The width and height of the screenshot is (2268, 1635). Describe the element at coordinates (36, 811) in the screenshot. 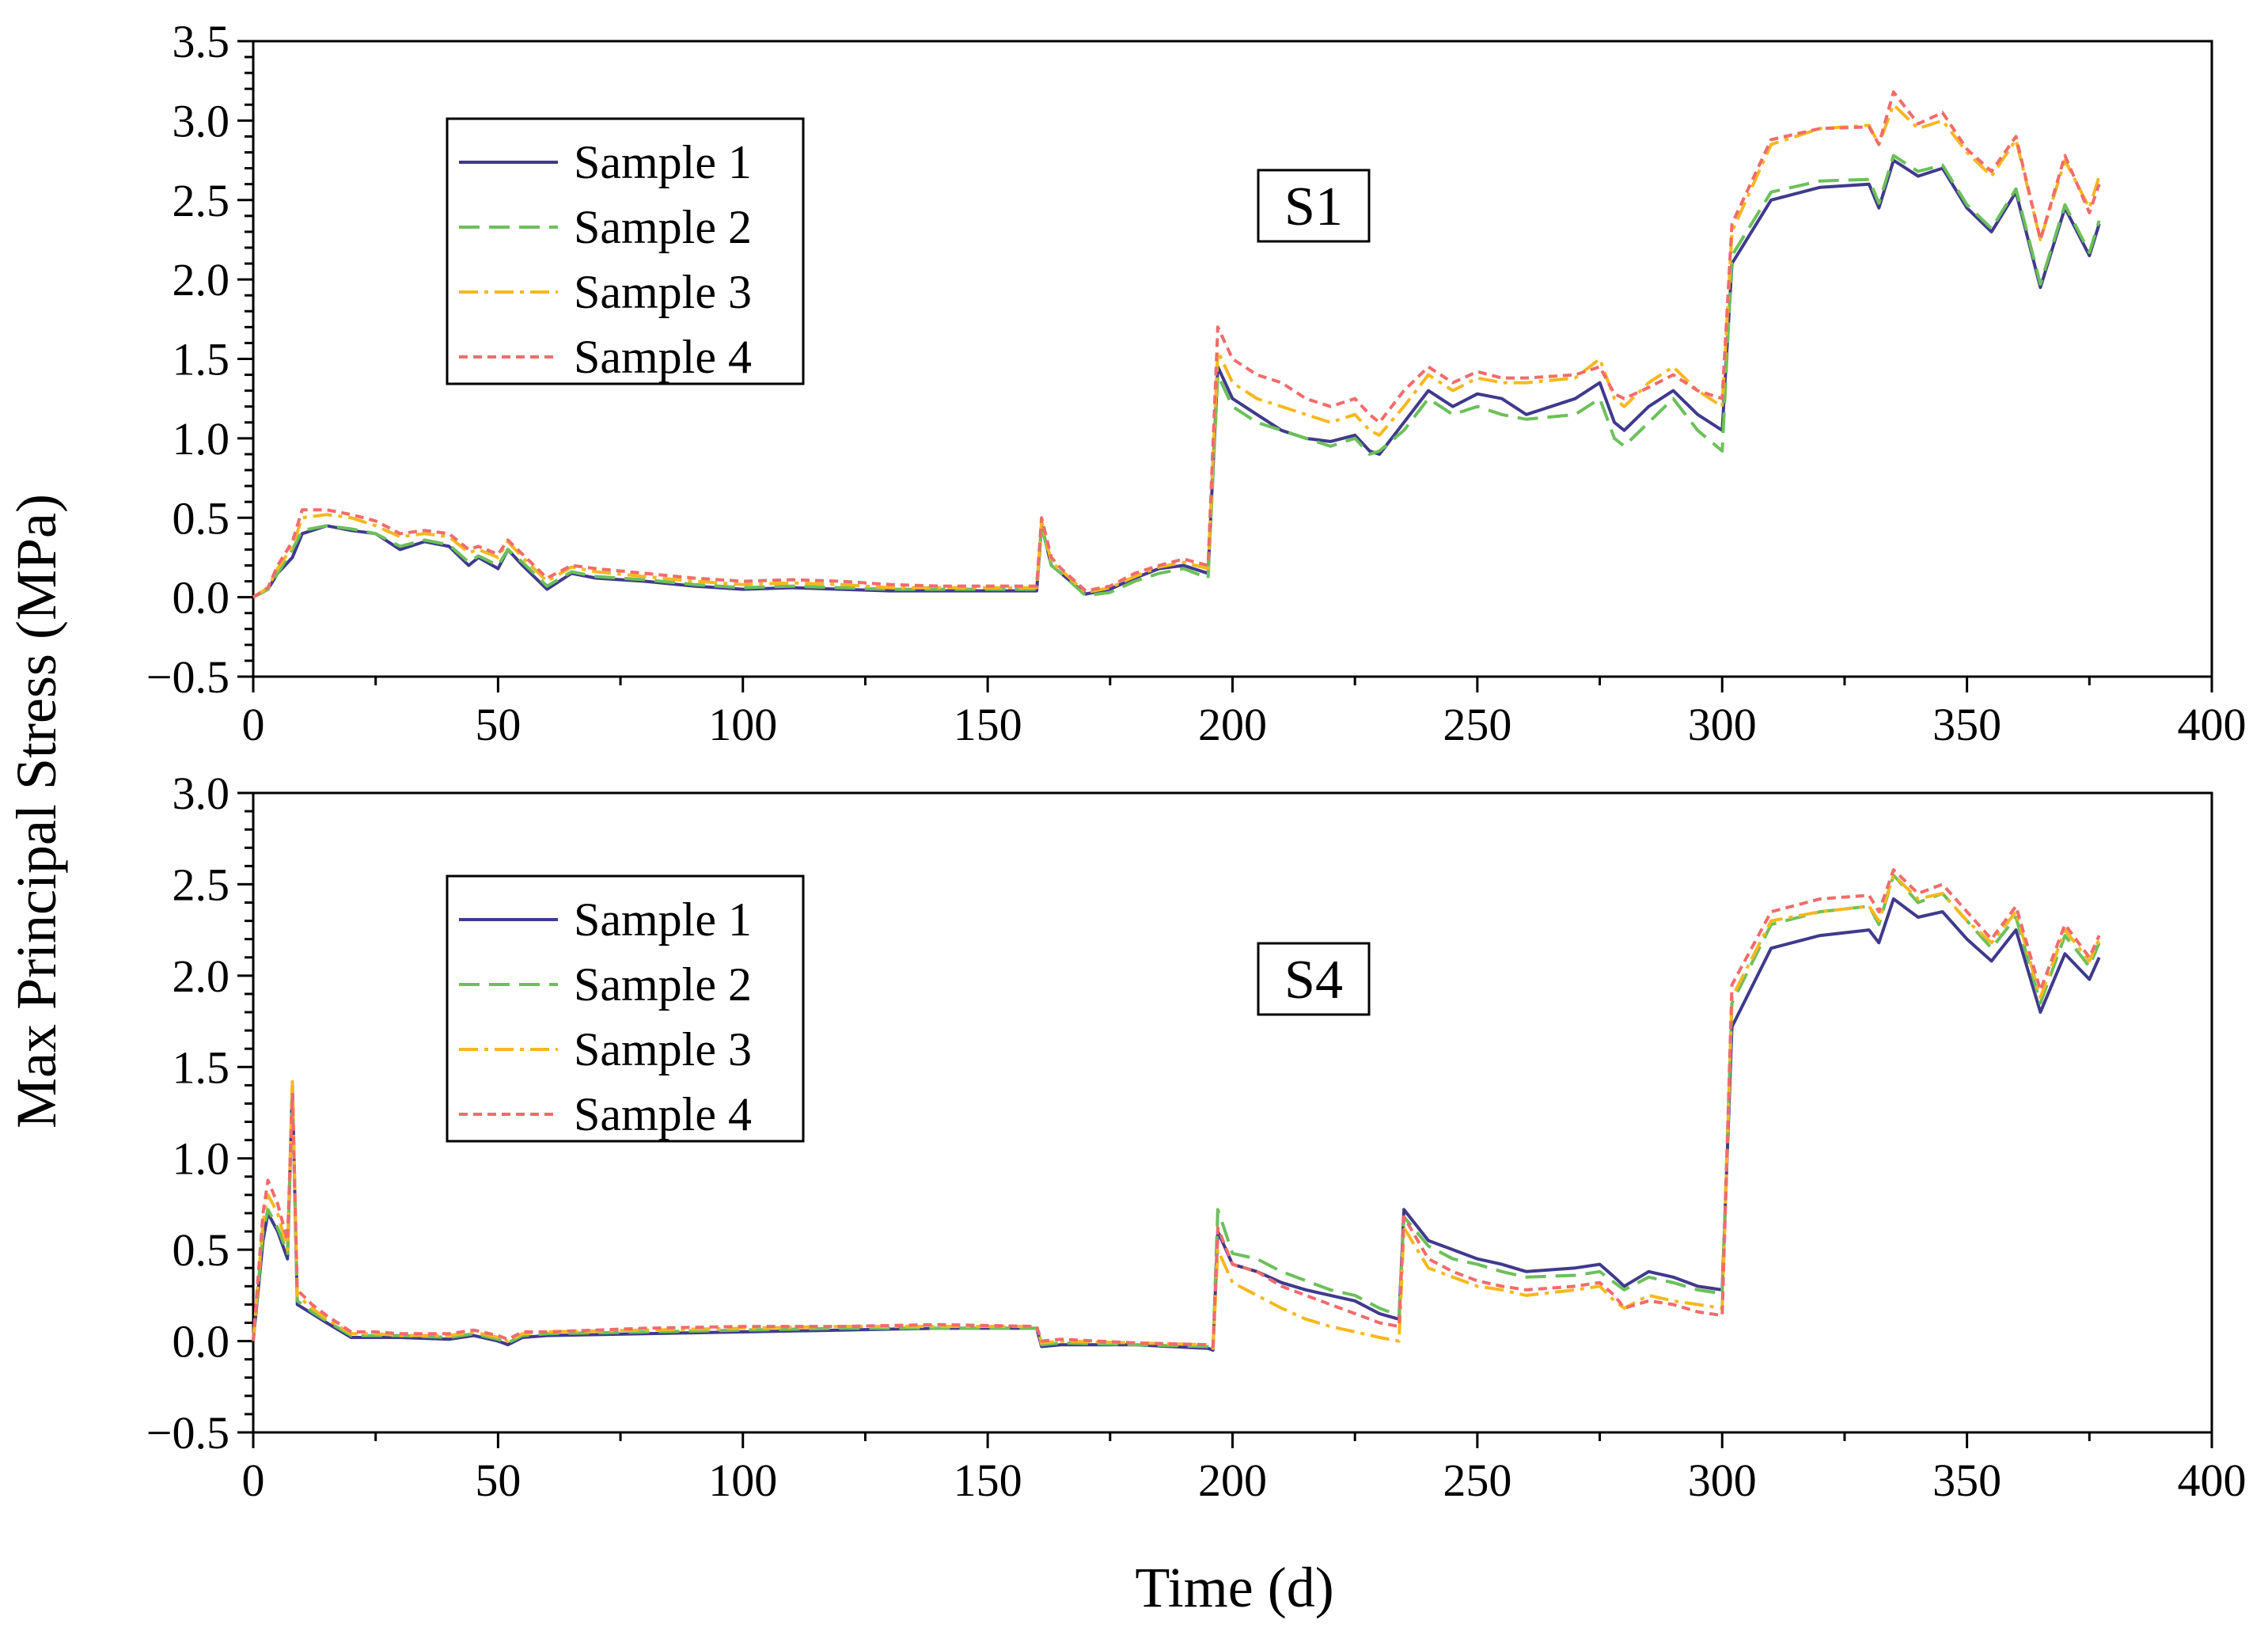

I see `y-axis-title: Max Principal Stress (MPa)` at that location.